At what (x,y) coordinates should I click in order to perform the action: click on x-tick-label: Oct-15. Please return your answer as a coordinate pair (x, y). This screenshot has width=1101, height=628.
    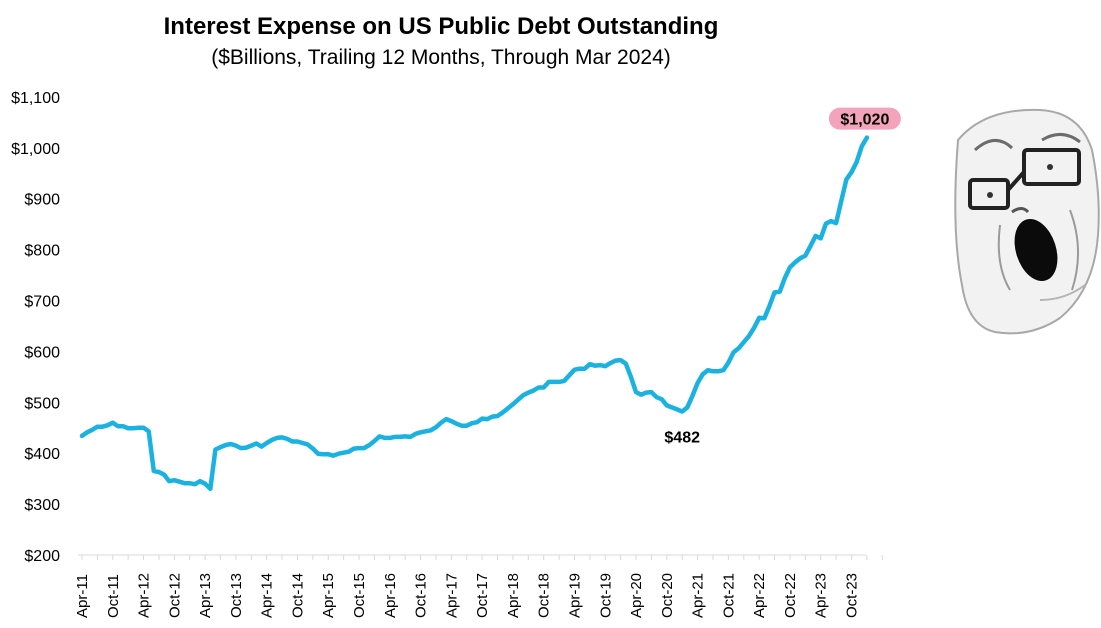
    Looking at the image, I should click on (359, 595).